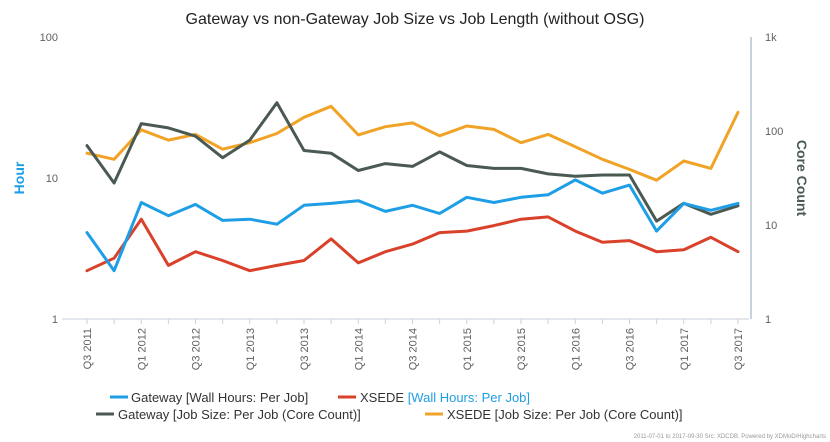 The image size is (830, 442). What do you see at coordinates (219, 397) in the screenshot?
I see `legend-label: Gateway [Wall Hours: Per Job]` at bounding box center [219, 397].